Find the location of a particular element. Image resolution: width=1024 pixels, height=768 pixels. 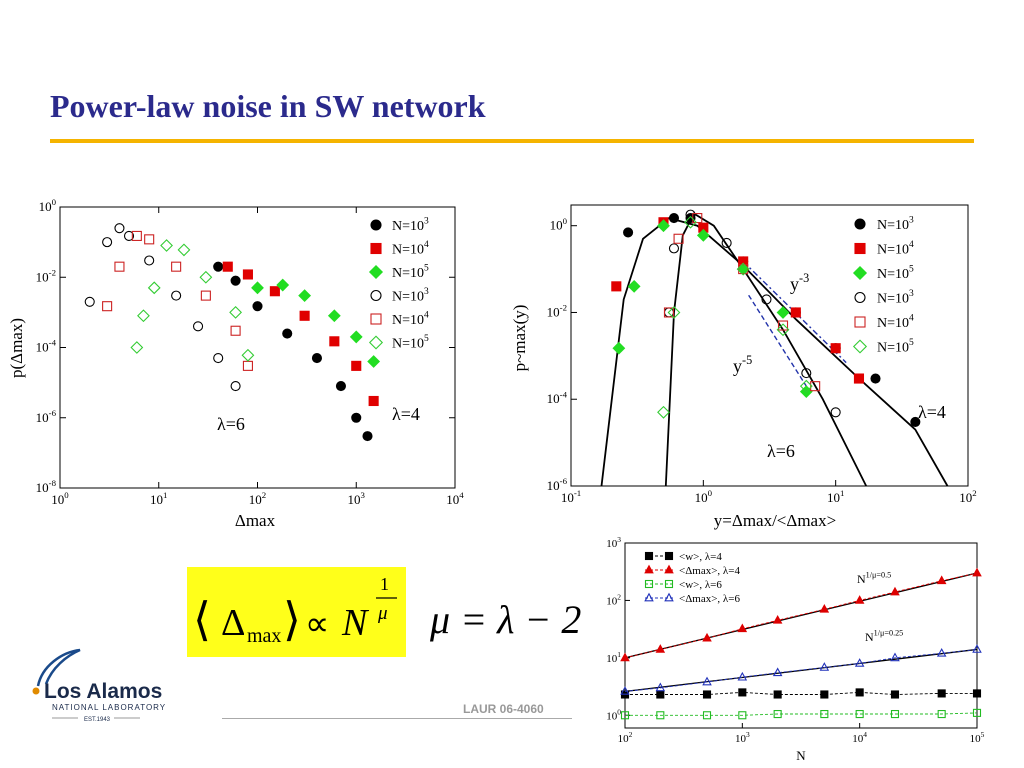

formula-left-bracket: ⟨ is located at coordinates (202, 619).